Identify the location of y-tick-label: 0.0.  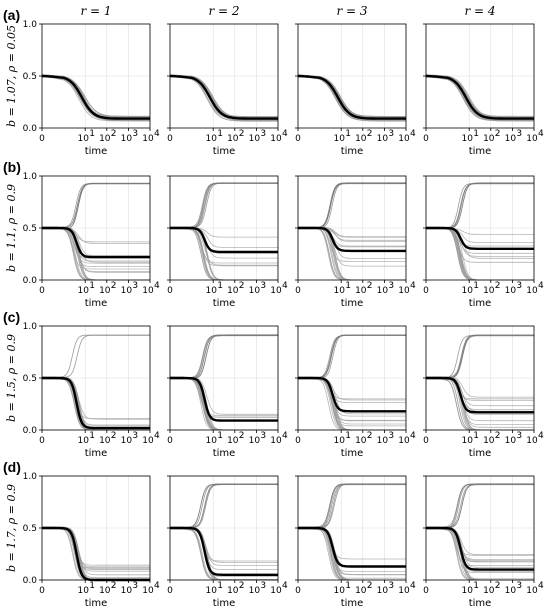
(30, 431).